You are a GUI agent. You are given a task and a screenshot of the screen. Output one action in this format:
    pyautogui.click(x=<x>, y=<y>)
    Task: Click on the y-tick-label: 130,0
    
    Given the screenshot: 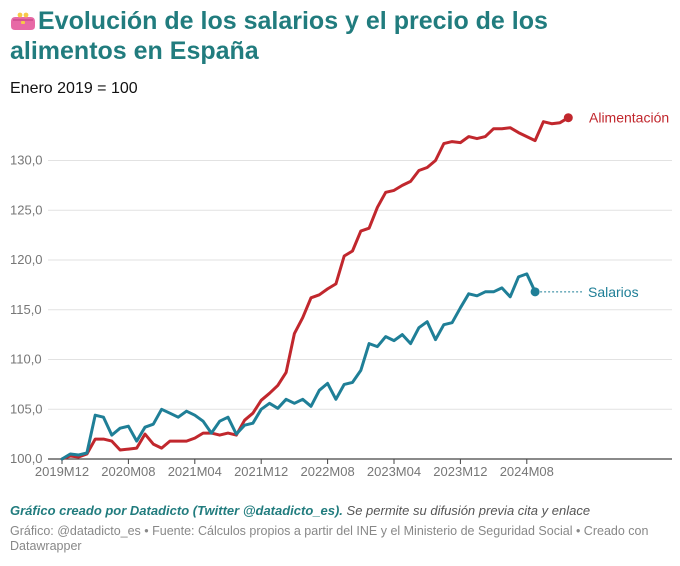 What is the action you would take?
    pyautogui.click(x=26, y=160)
    